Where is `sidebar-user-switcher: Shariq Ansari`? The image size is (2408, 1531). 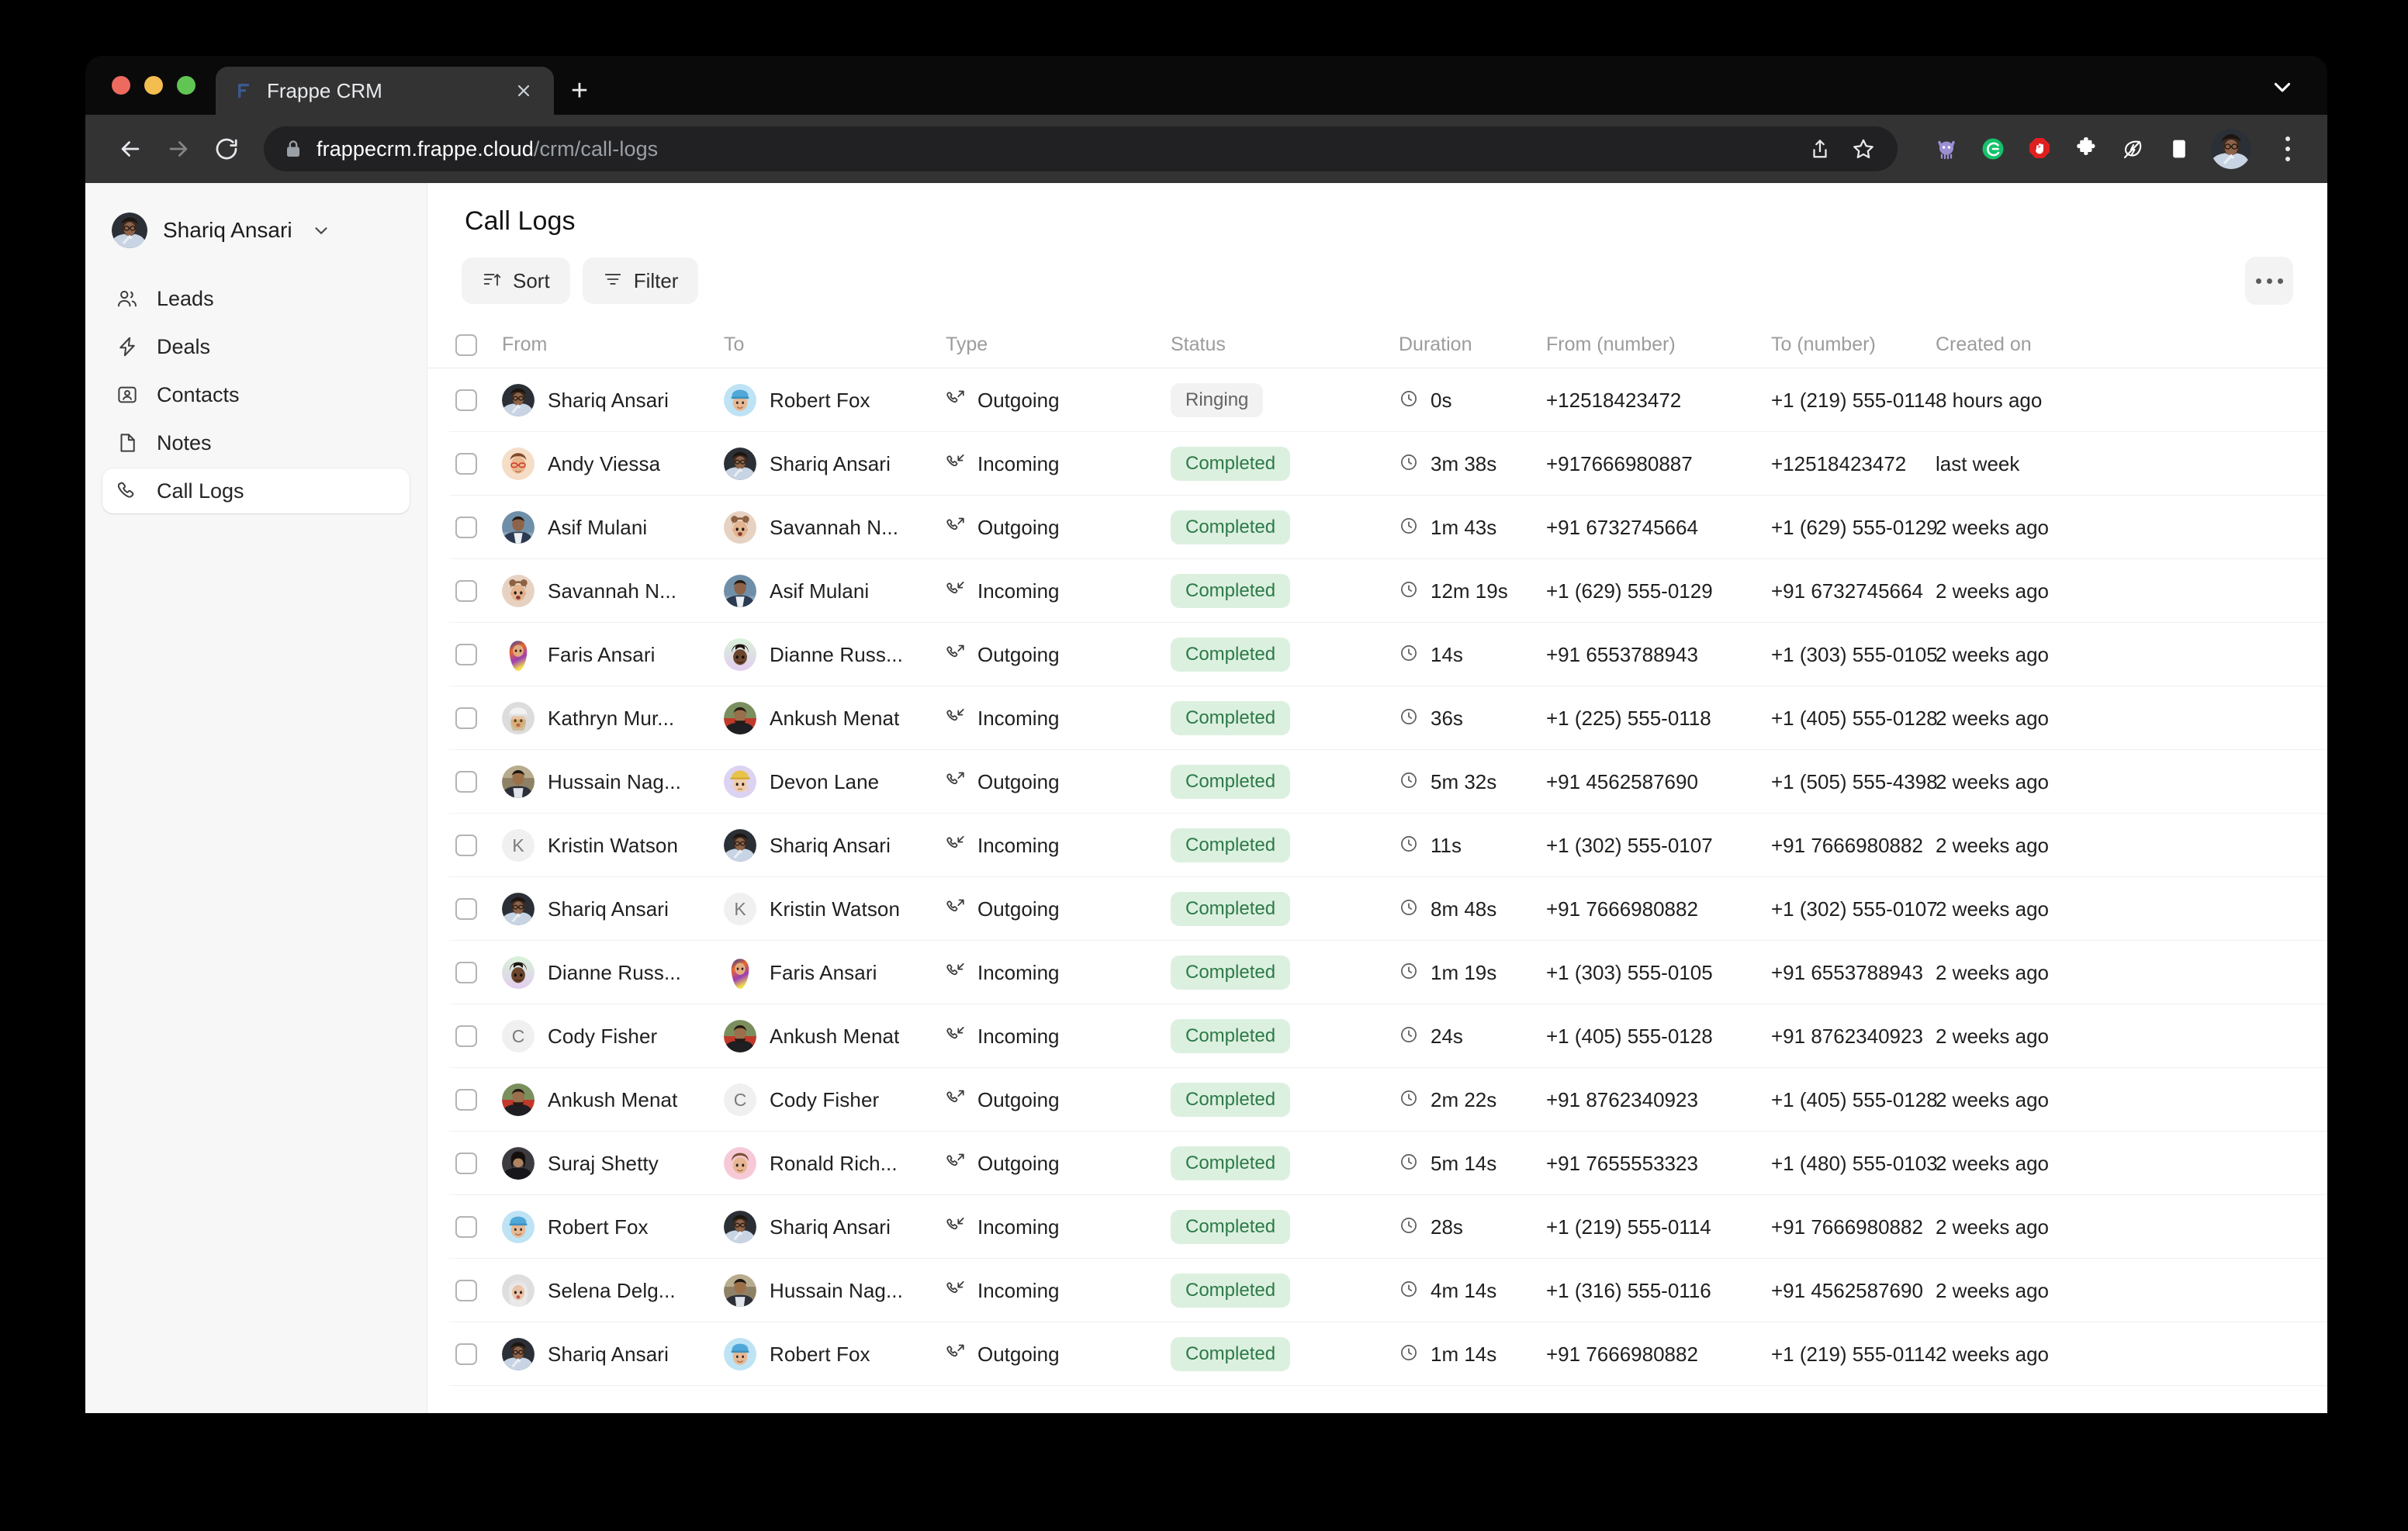 sidebar-user-switcher: Shariq Ansari is located at coordinates (256, 230).